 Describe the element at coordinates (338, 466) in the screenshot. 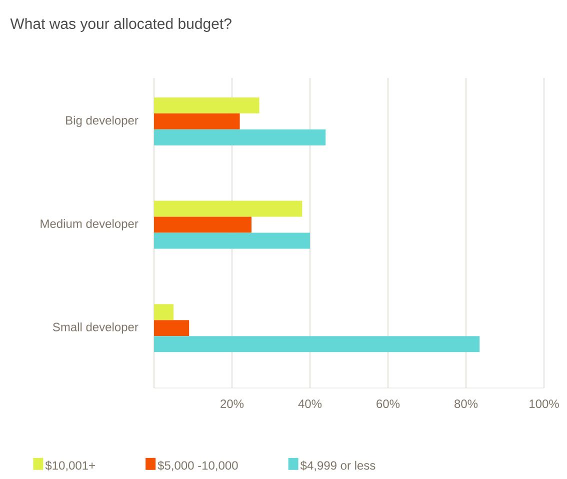

I see `legend-label: $4,999 or less` at that location.